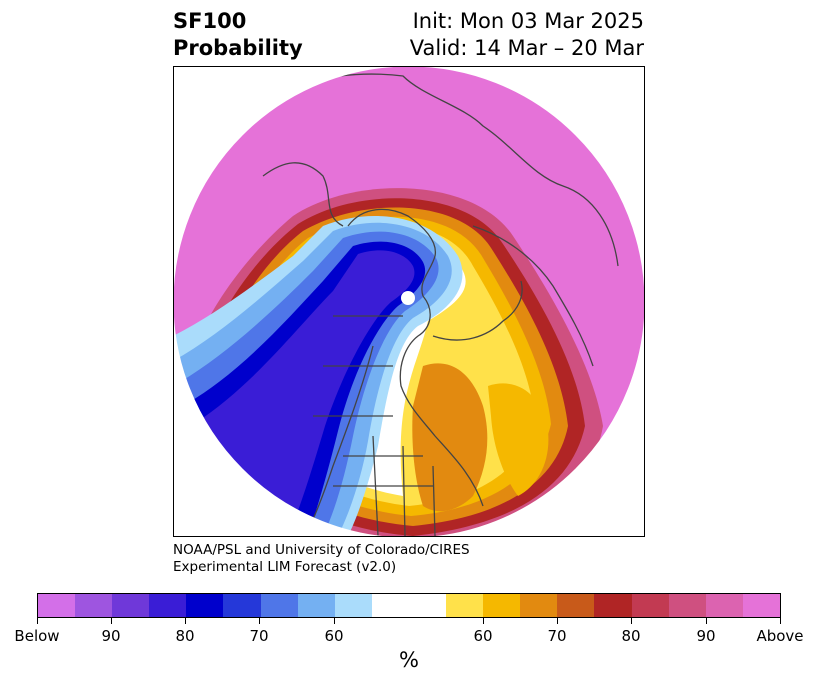 The image size is (819, 686). I want to click on title-variable: SF100, so click(210, 21).